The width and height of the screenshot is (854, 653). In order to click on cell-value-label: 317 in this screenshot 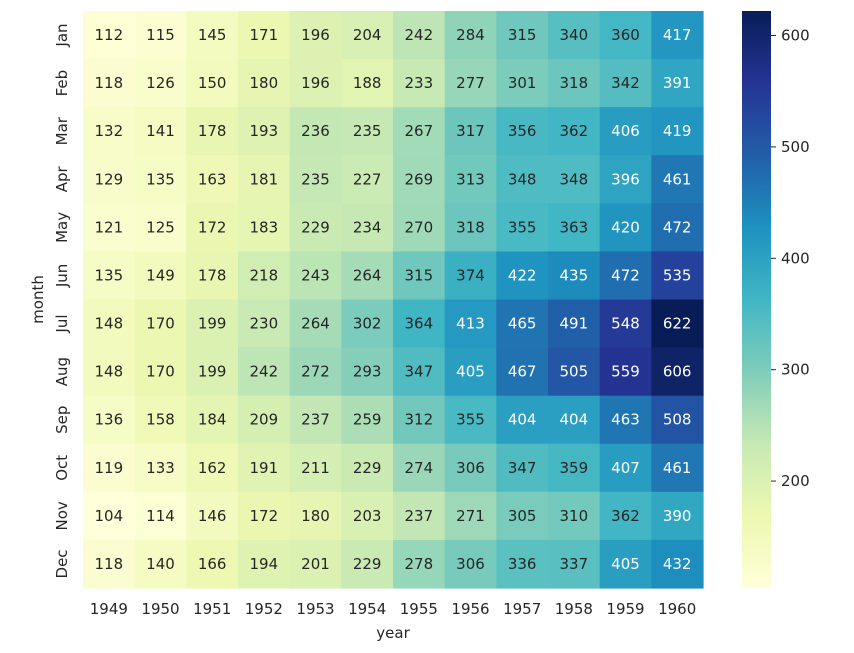, I will do `click(470, 131)`.